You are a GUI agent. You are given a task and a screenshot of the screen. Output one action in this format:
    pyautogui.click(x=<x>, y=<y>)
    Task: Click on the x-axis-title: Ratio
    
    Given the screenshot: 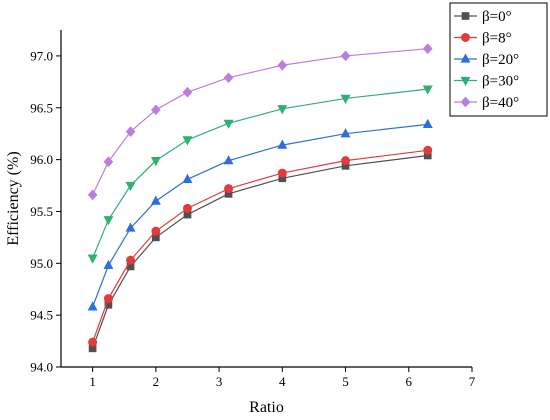 What is the action you would take?
    pyautogui.click(x=266, y=407)
    